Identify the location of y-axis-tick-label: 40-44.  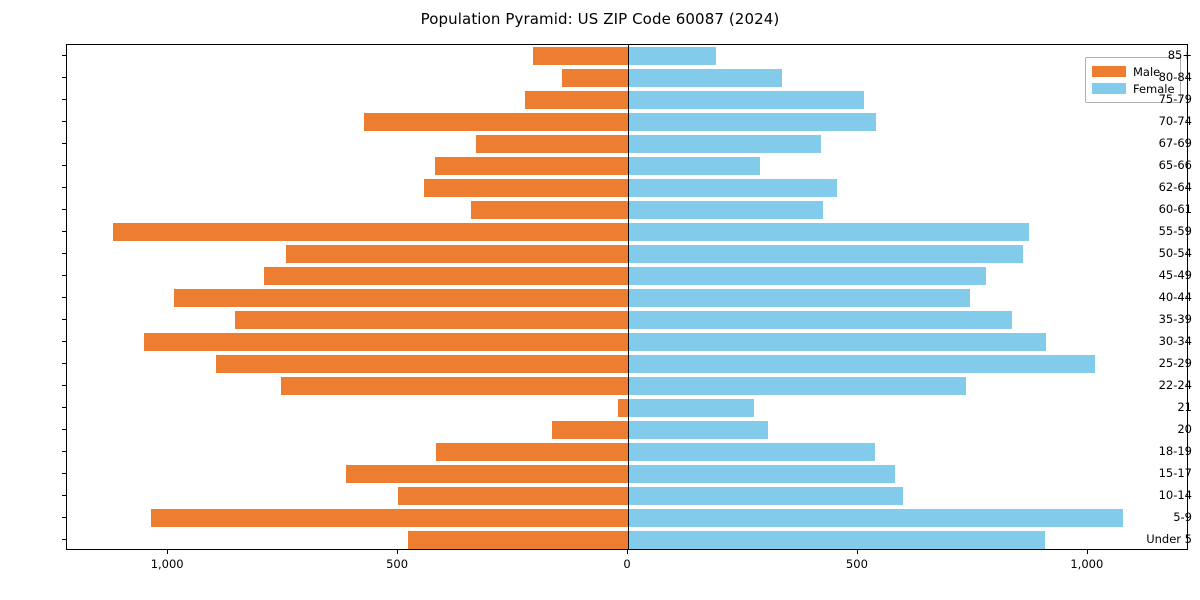
(1175, 297).